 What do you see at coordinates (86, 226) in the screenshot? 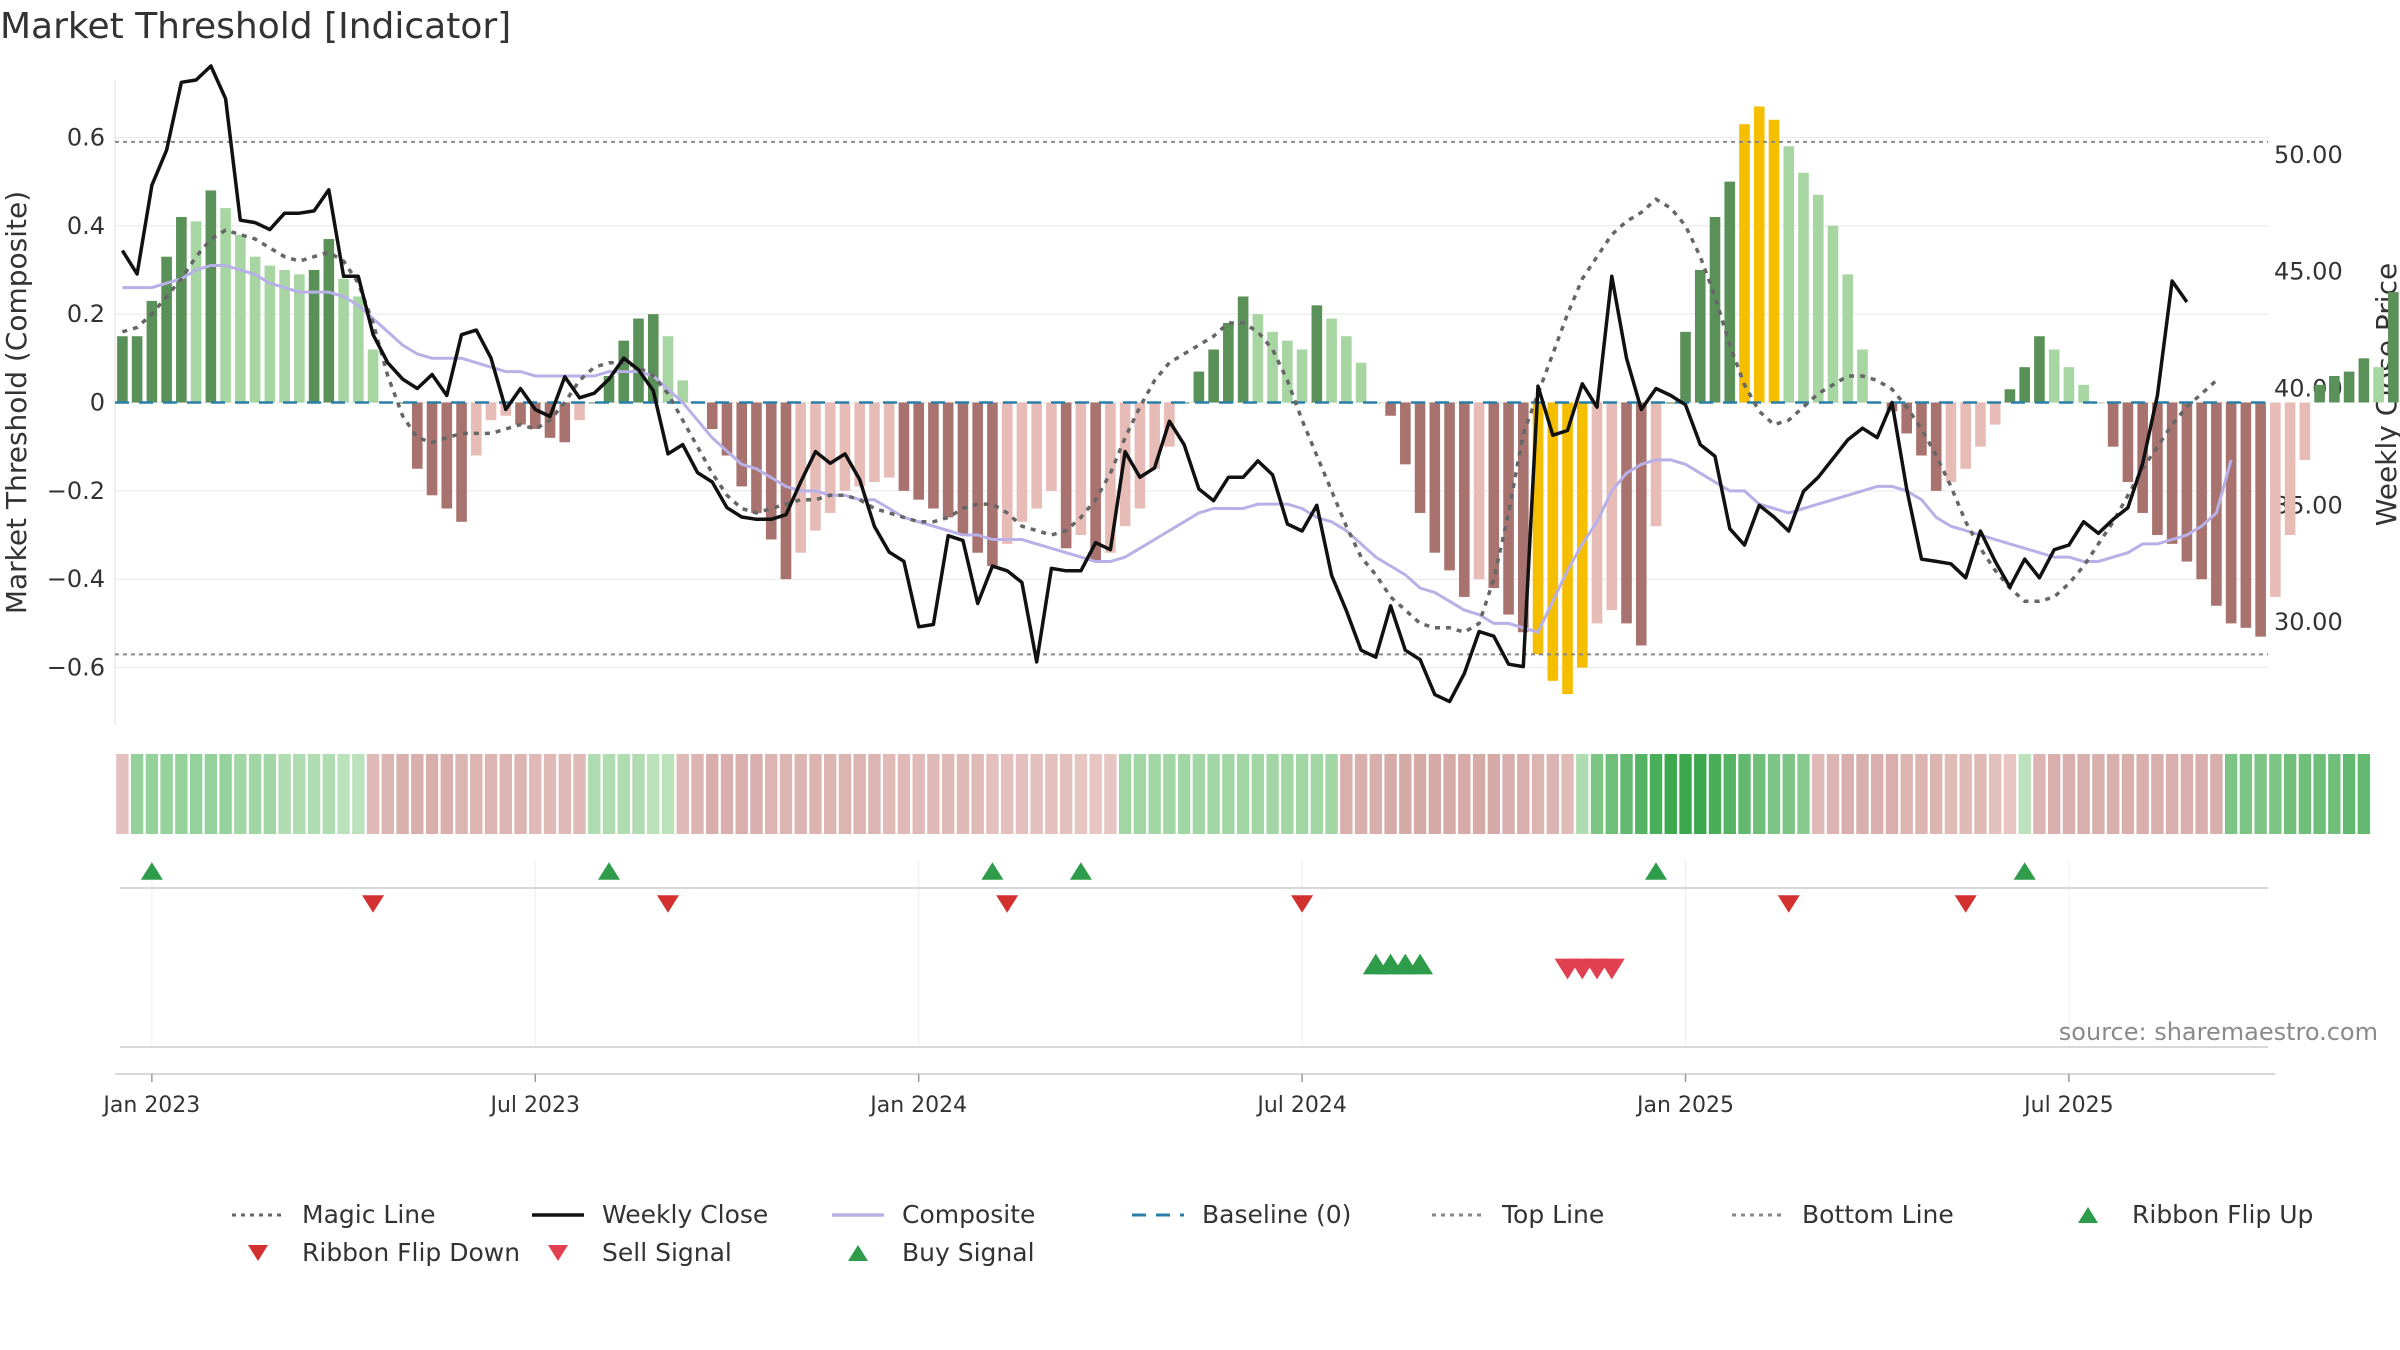
I see `y-tick-label-left: 0.4` at bounding box center [86, 226].